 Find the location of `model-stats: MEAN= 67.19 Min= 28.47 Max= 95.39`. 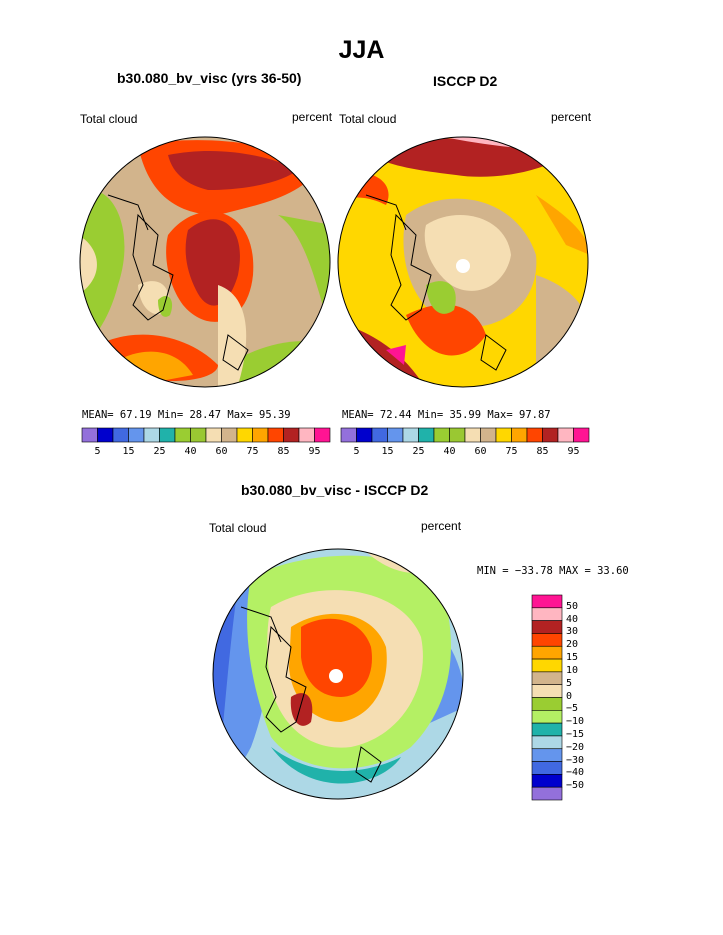

model-stats: MEAN= 67.19 Min= 28.47 Max= 95.39 is located at coordinates (186, 415).